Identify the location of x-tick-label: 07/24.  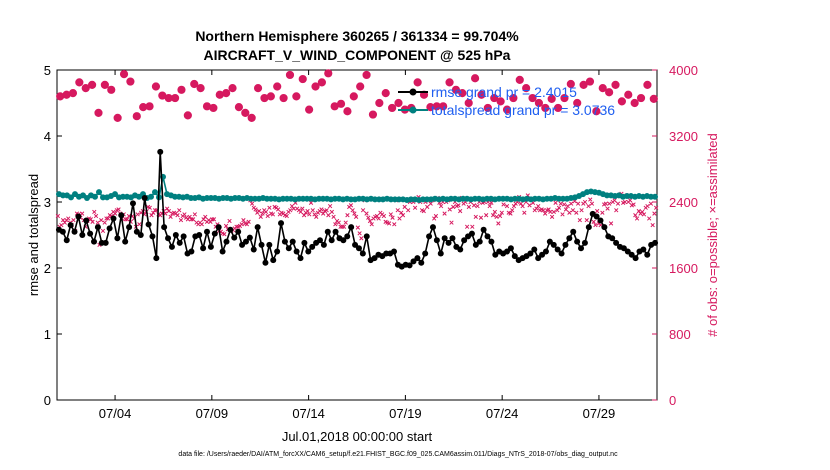
(502, 413).